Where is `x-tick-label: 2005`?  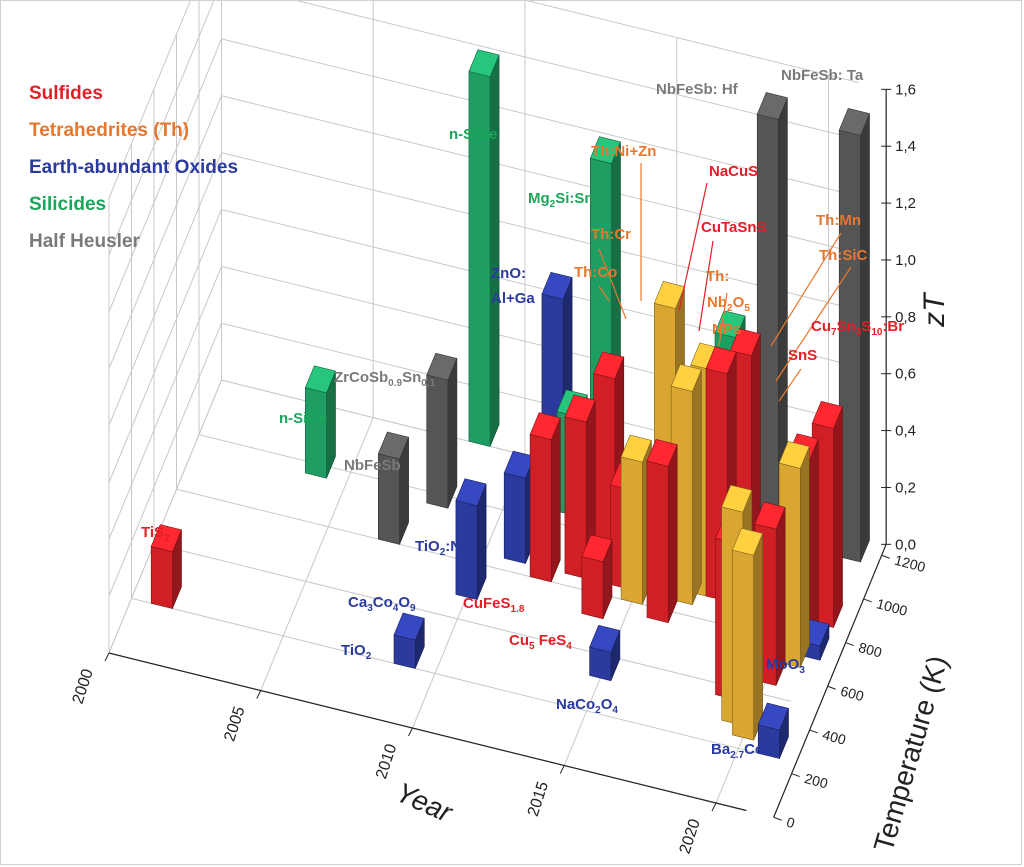
x-tick-label: 2005 is located at coordinates (234, 723).